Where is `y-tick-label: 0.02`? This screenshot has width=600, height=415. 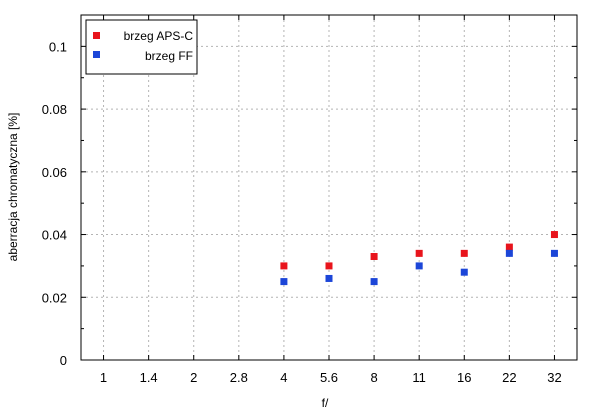 y-tick-label: 0.02 is located at coordinates (54, 297).